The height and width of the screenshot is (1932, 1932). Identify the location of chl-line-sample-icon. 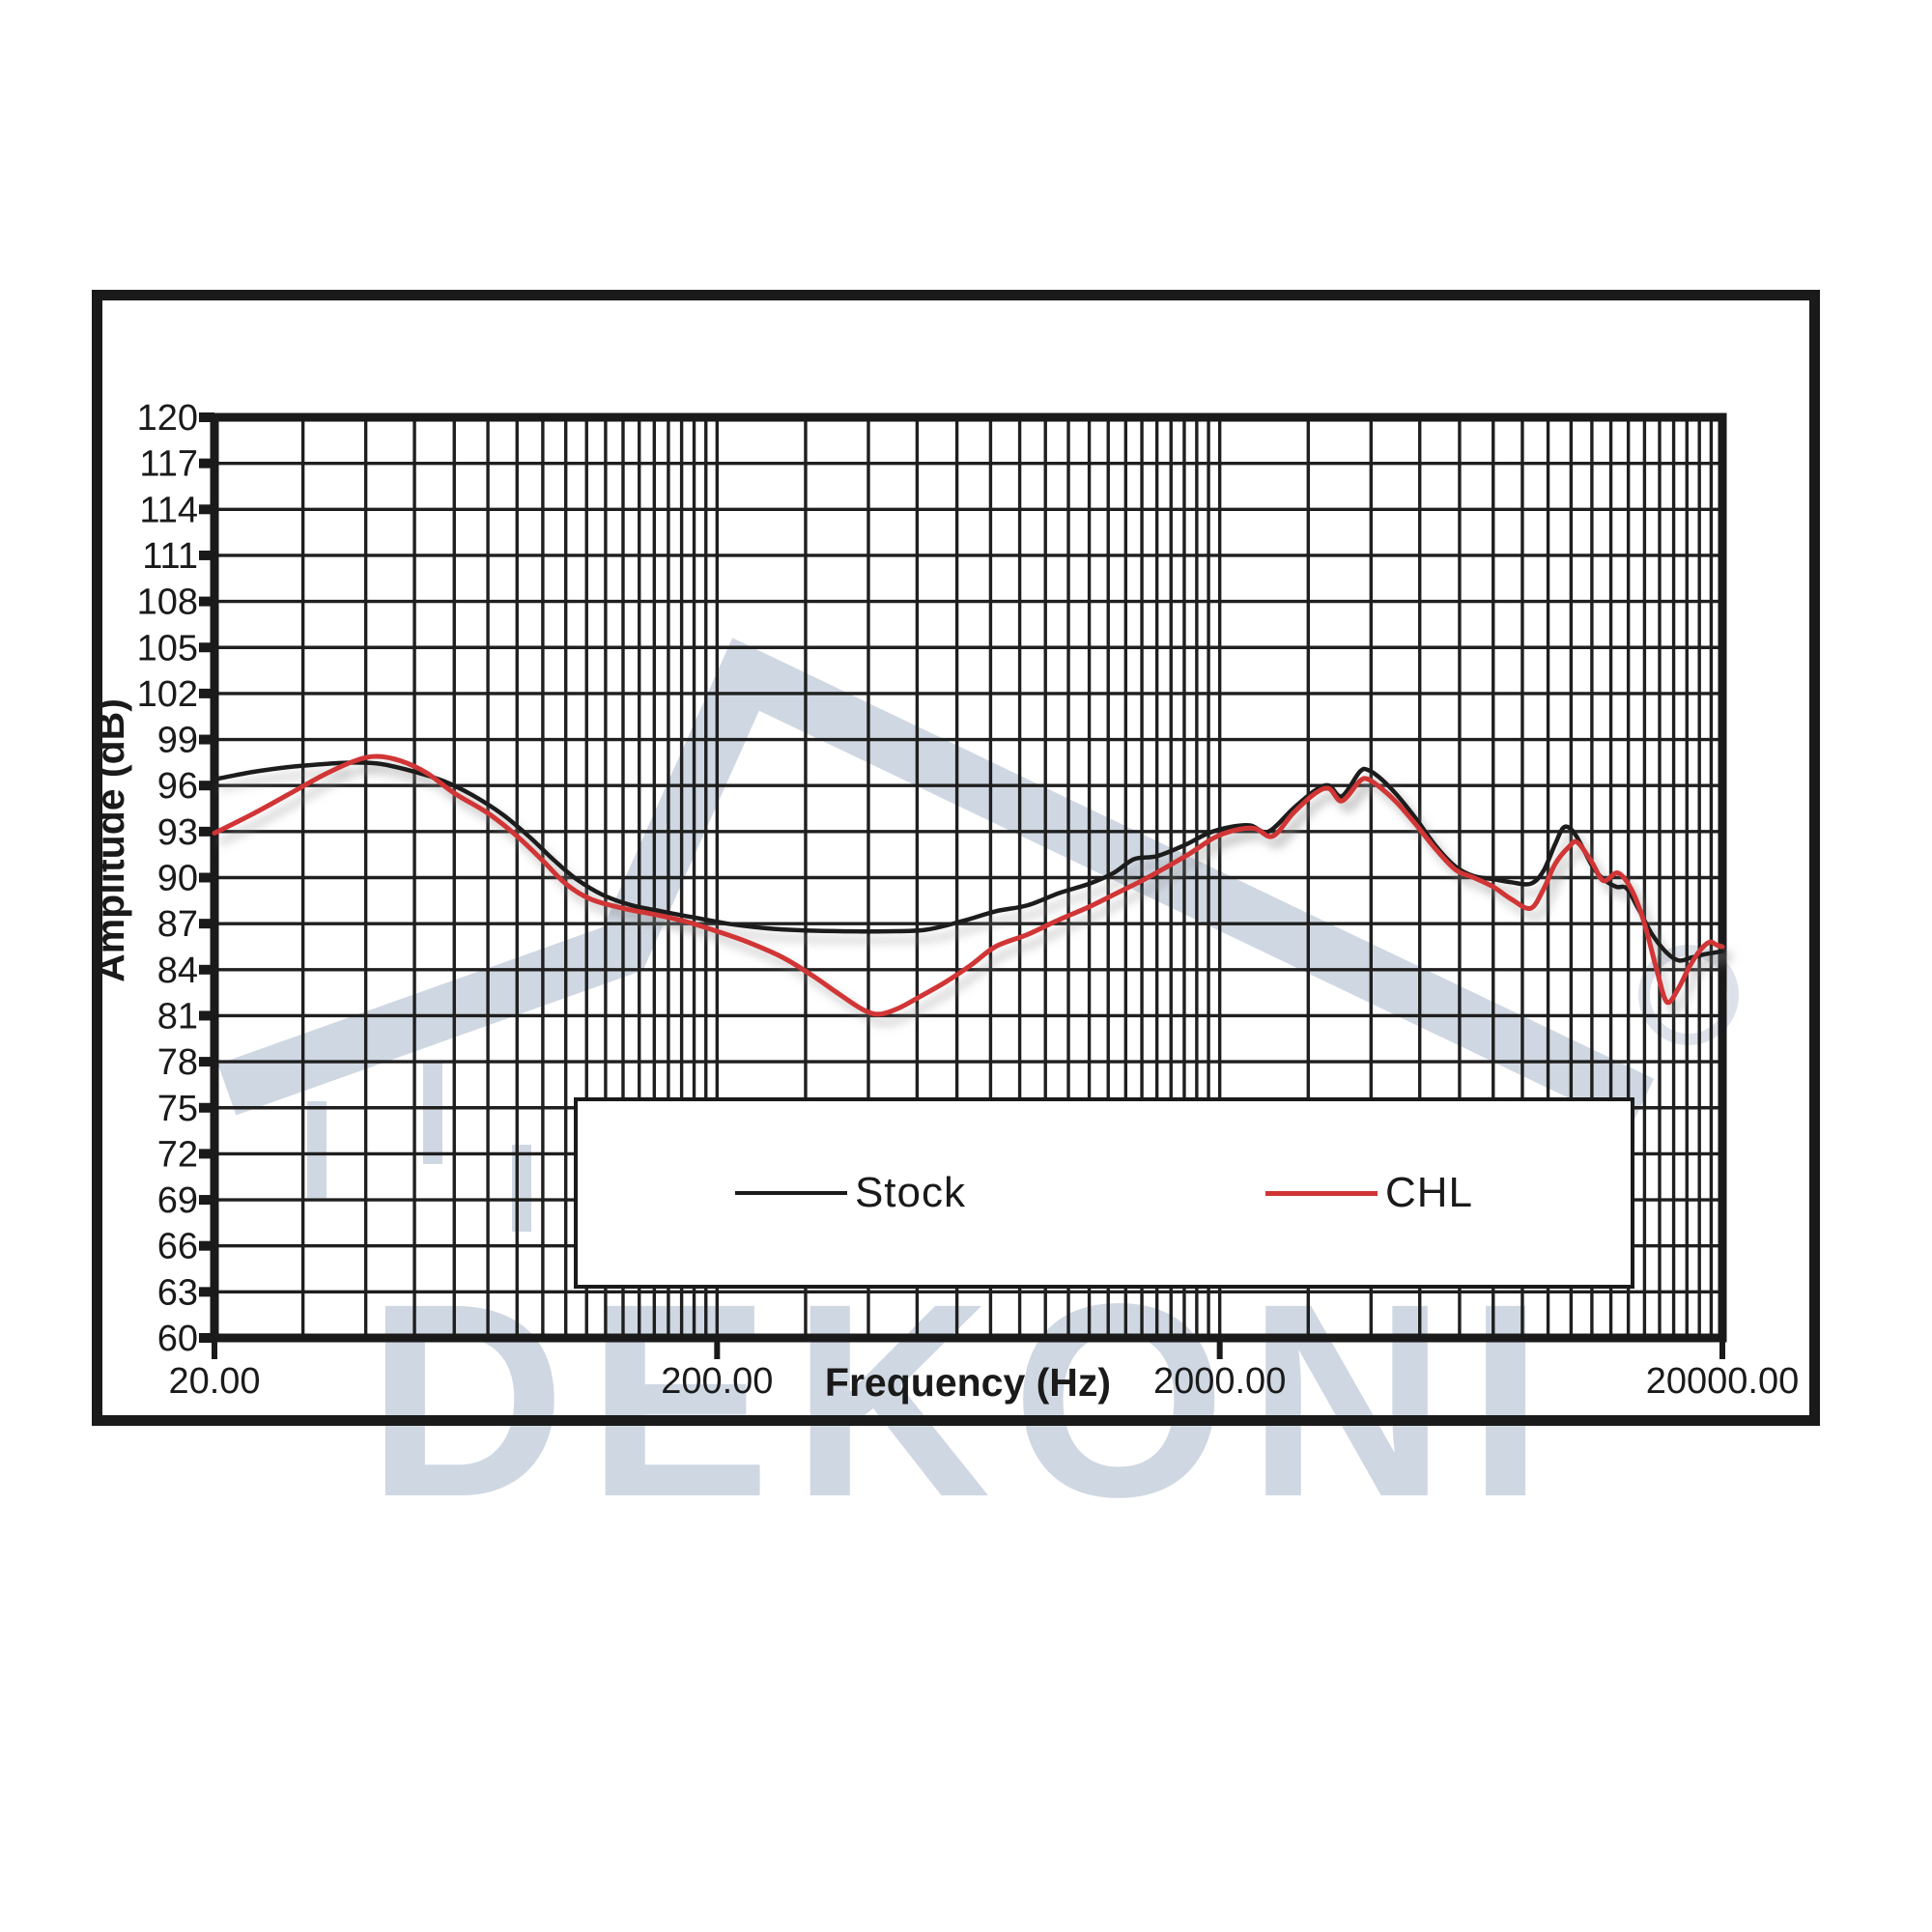
(1321, 1193).